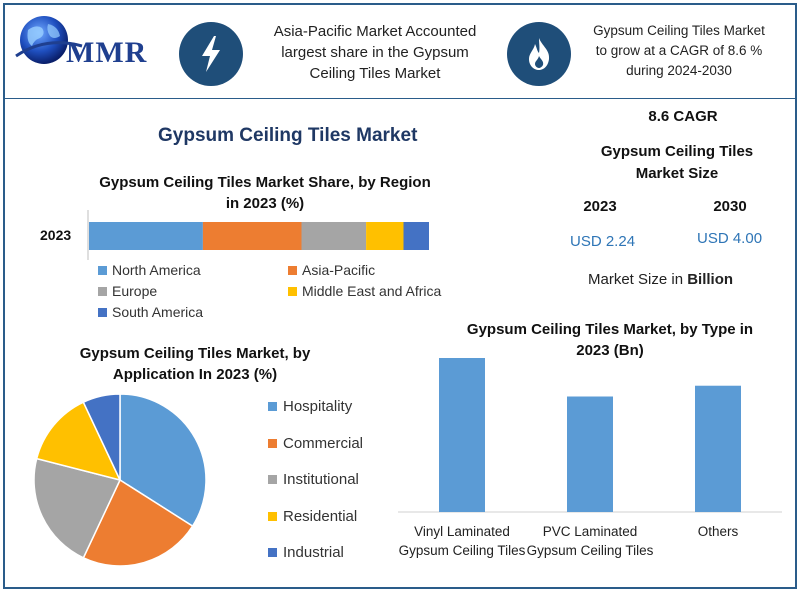 This screenshot has height=592, width=800. I want to click on legend-label: Industrial, so click(313, 552).